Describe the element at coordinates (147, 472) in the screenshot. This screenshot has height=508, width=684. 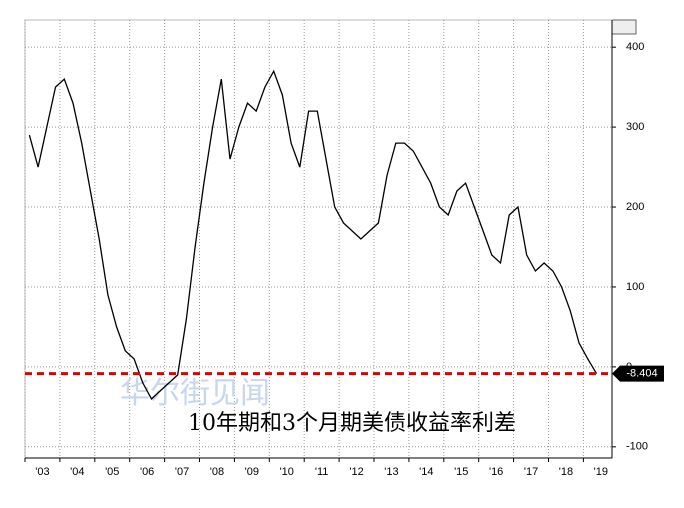
I see `x-tick-label: '06` at that location.